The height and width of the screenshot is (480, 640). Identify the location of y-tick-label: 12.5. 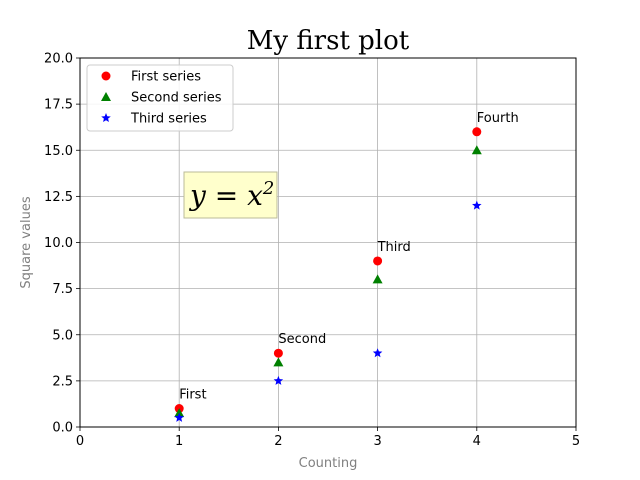
(58, 197).